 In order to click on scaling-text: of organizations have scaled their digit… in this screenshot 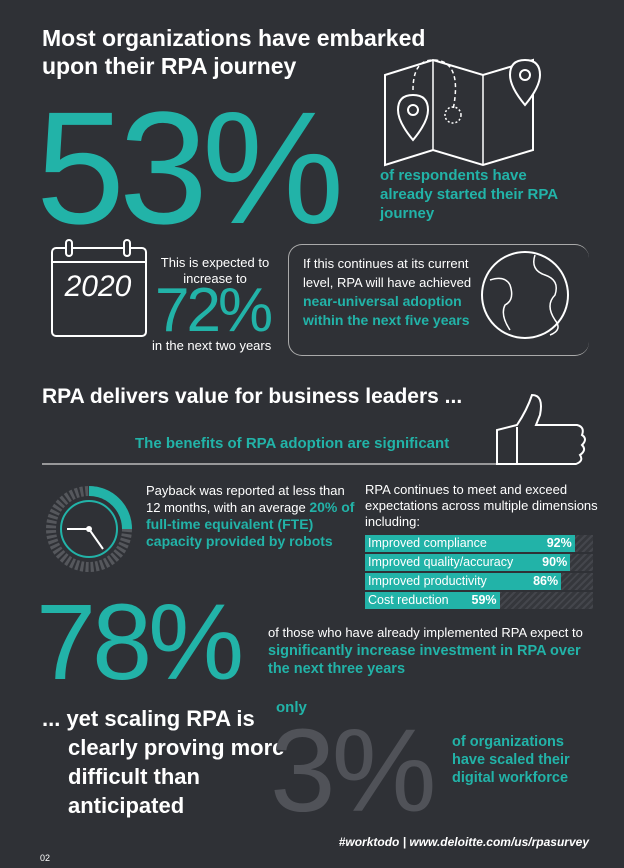, I will do `click(511, 760)`.